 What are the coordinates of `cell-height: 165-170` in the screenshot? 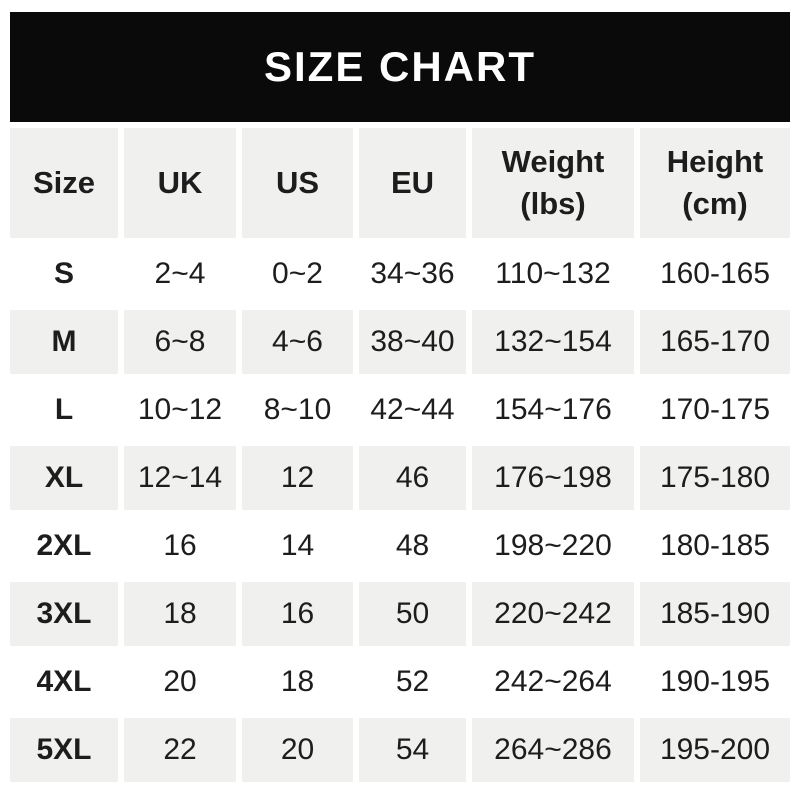 It's located at (715, 342).